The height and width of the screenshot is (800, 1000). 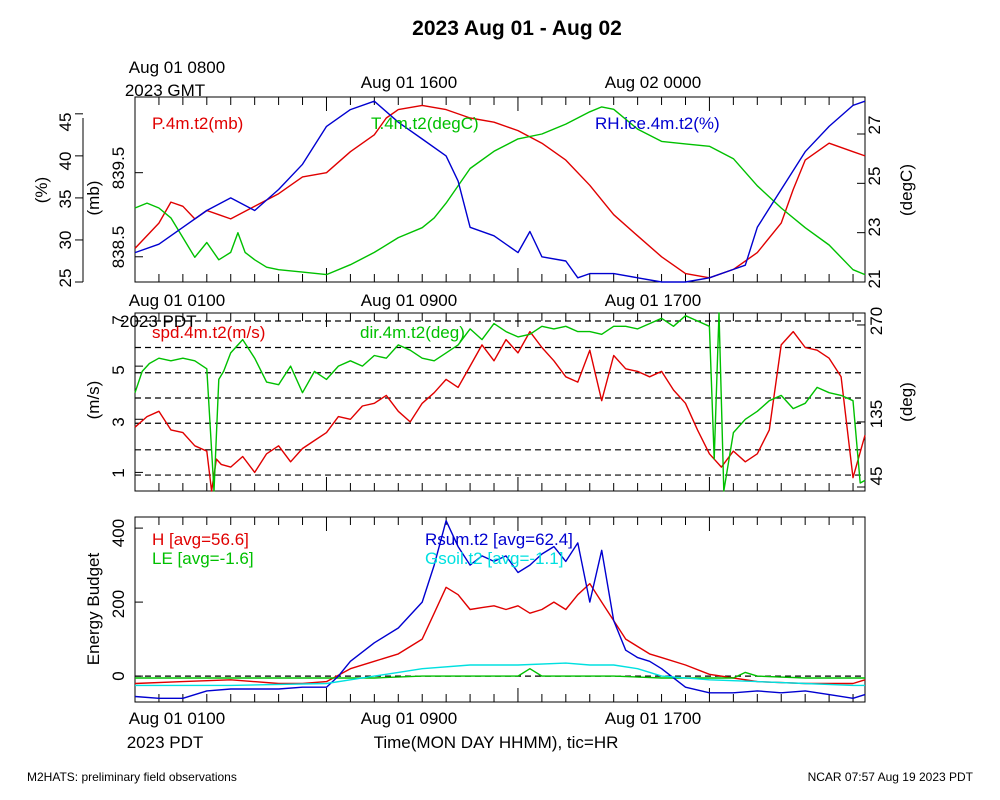 What do you see at coordinates (177, 300) in the screenshot?
I see `pdt-first-label-mid: Aug 01 0100` at bounding box center [177, 300].